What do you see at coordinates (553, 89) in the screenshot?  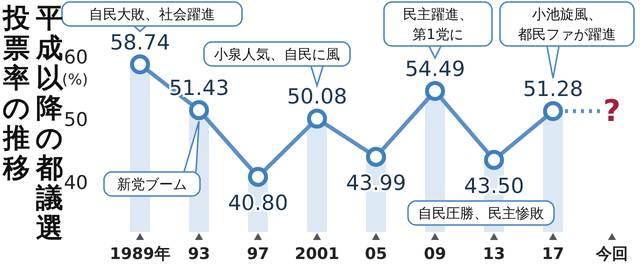 I see `data-label: 51.28` at bounding box center [553, 89].